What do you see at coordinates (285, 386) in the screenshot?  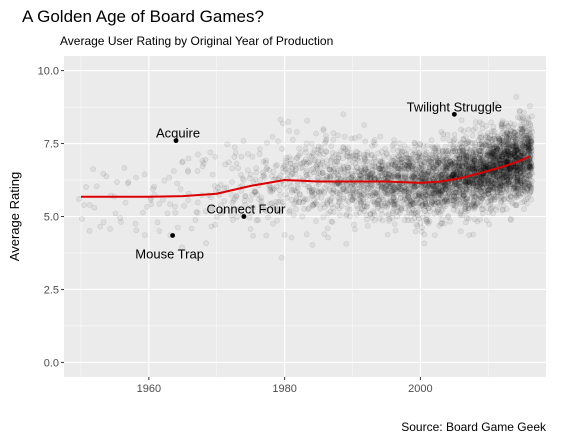 I see `x-axis-ticks: 1960 1980 2000` at bounding box center [285, 386].